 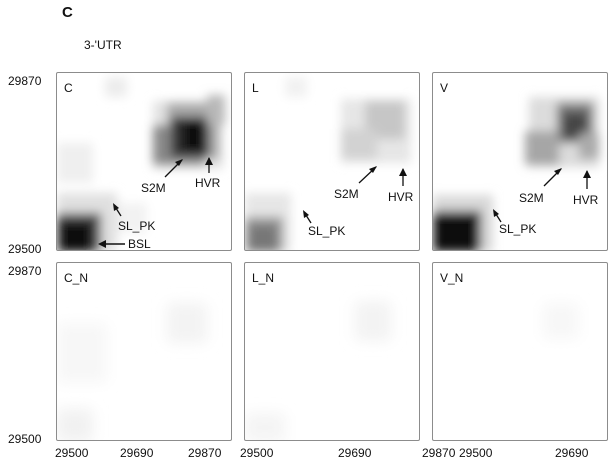 What do you see at coordinates (25, 81) in the screenshot?
I see `y-tick-top-max: 29870` at bounding box center [25, 81].